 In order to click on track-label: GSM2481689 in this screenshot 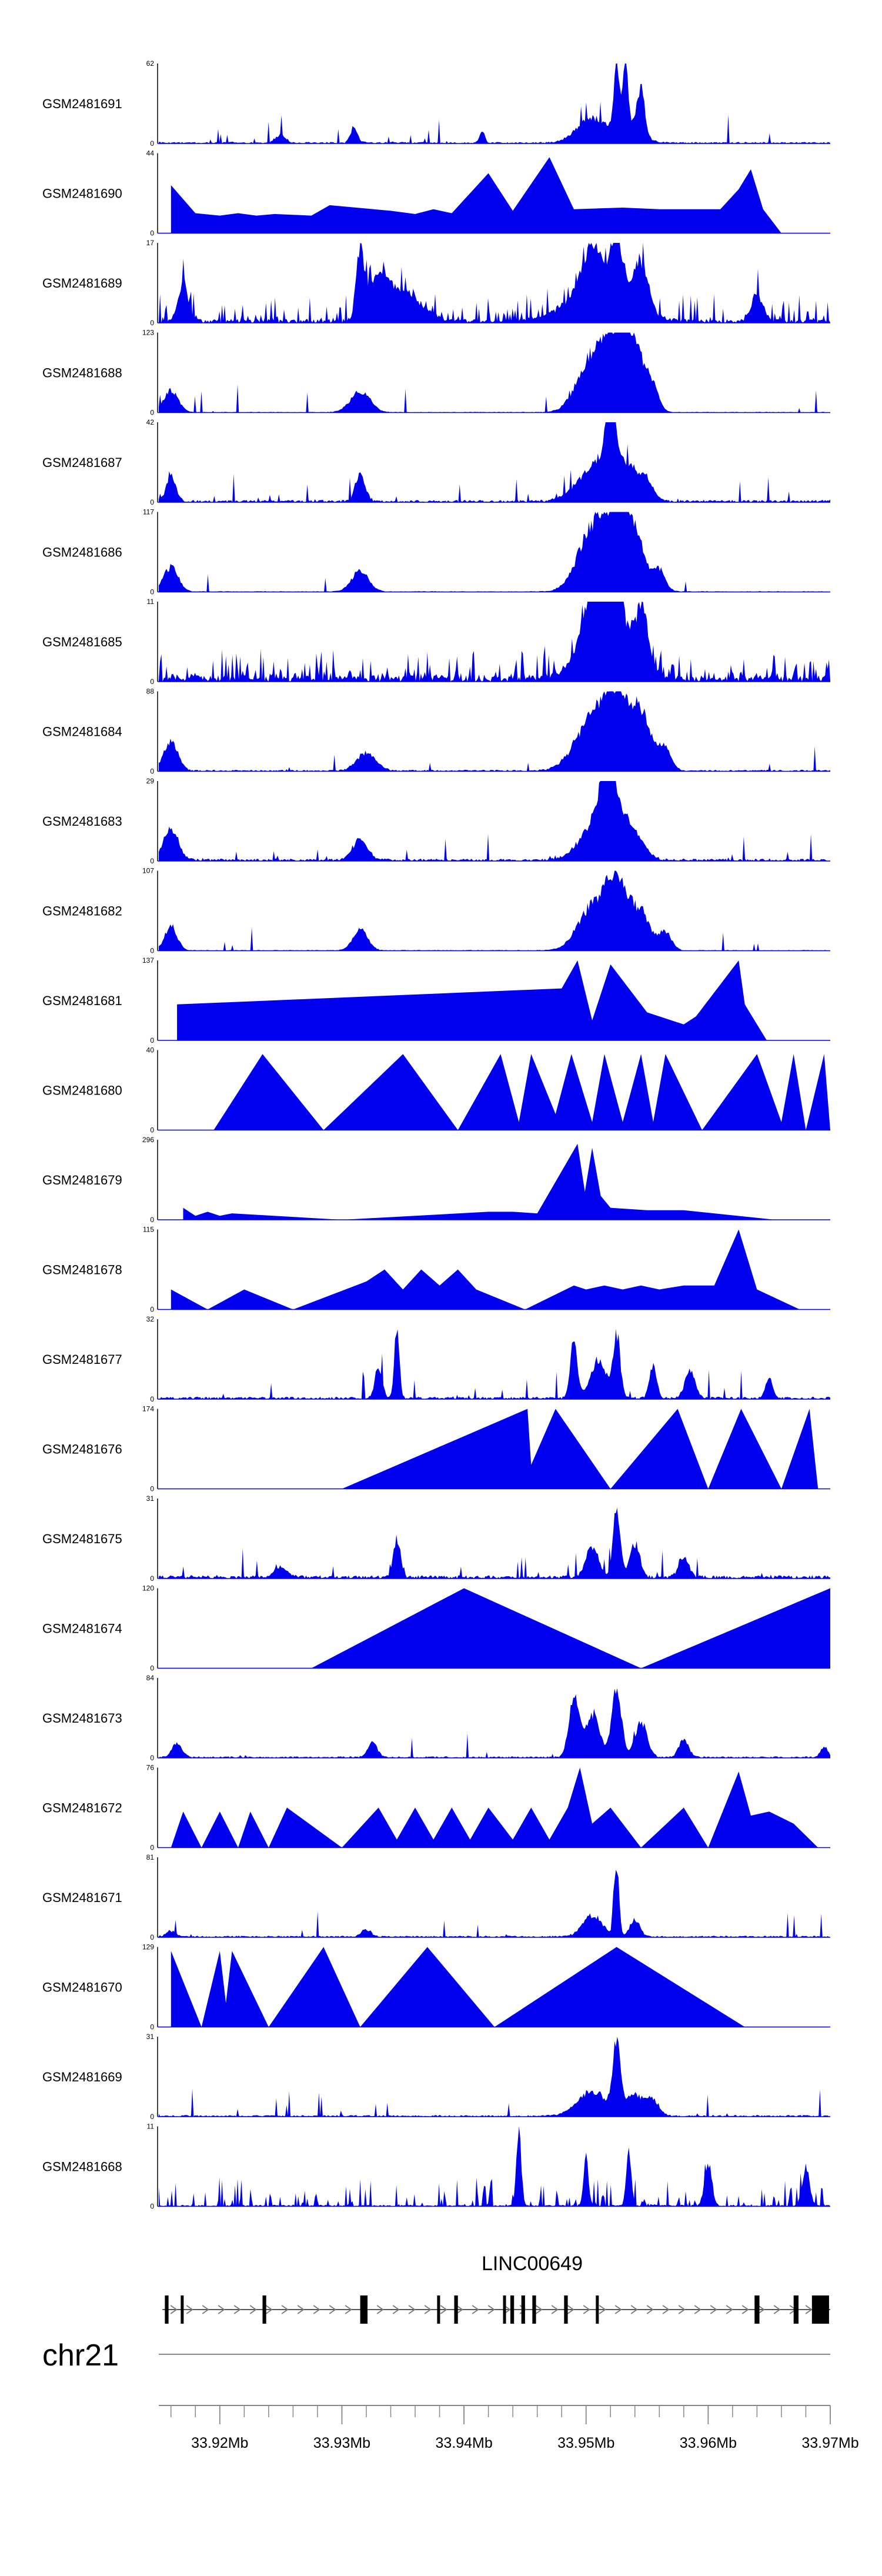, I will do `click(82, 283)`.